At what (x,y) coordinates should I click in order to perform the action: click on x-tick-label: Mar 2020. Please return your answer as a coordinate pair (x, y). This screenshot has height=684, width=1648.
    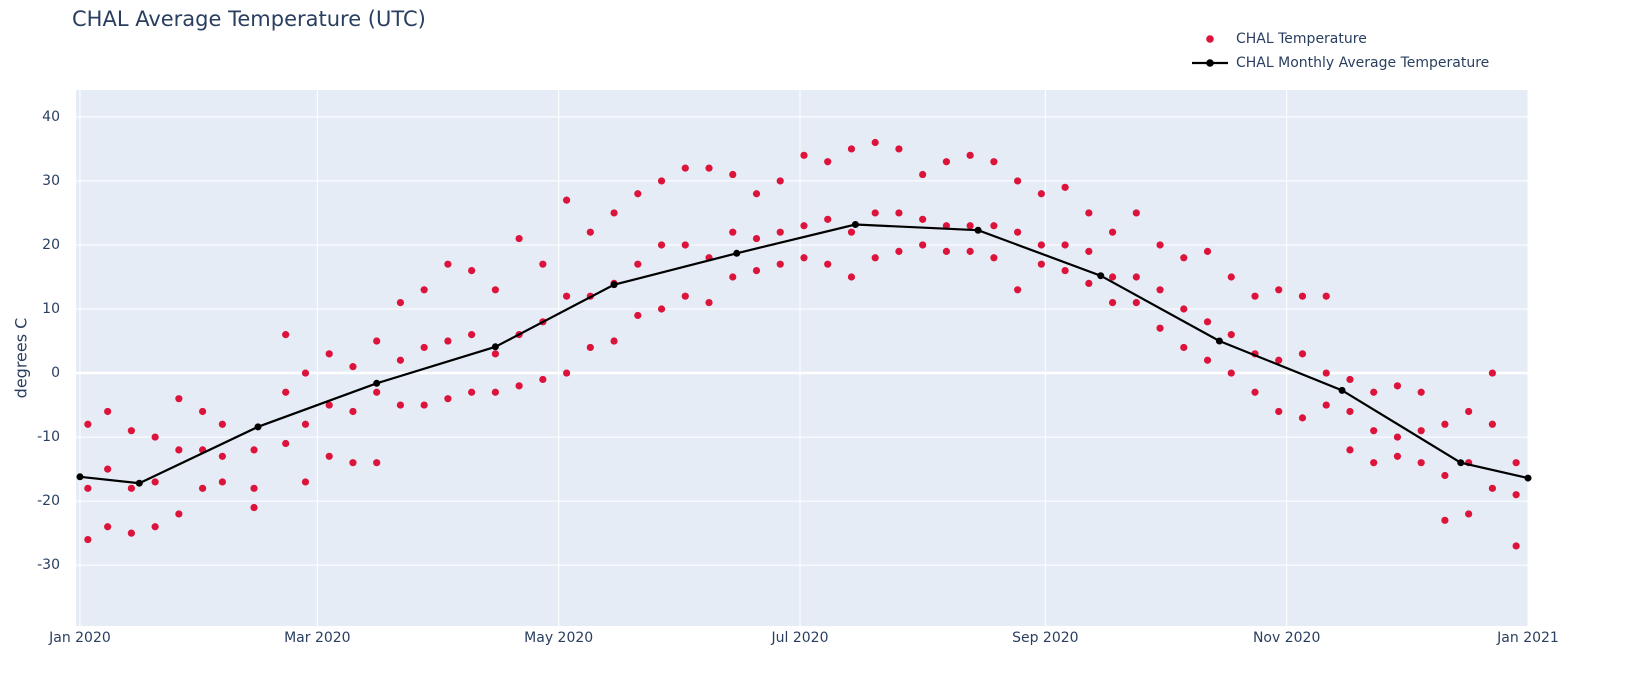
    Looking at the image, I should click on (317, 638).